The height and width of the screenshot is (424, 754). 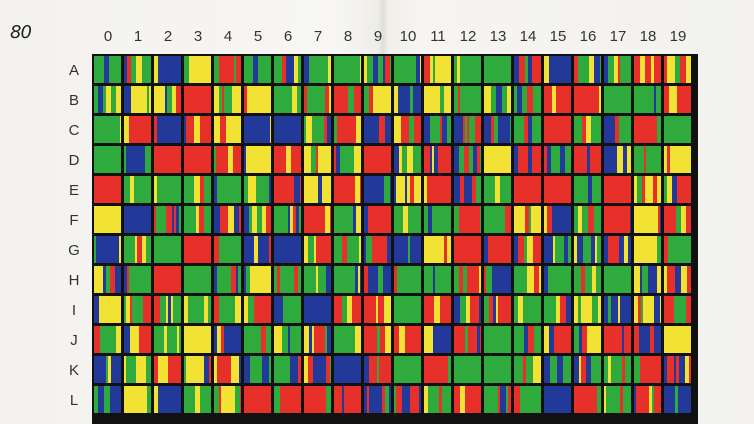 I want to click on row-label: J, so click(x=74, y=340).